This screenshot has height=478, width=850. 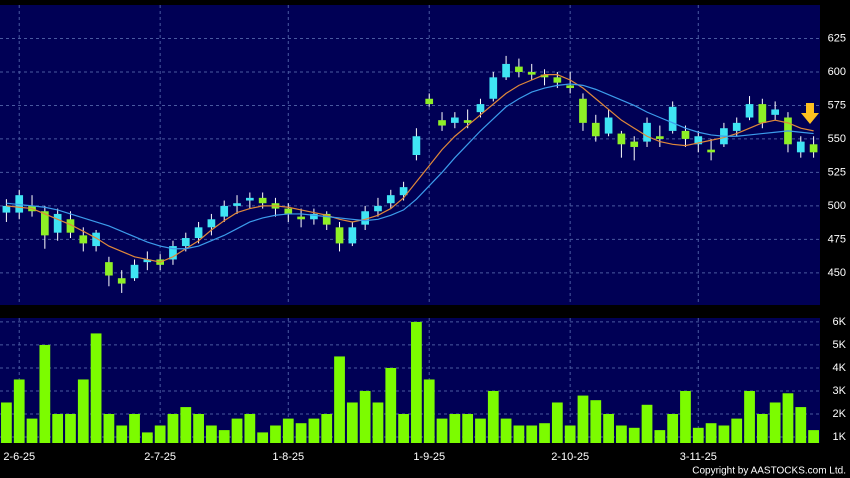 What do you see at coordinates (840, 322) in the screenshot?
I see `y-tick-label: 6K` at bounding box center [840, 322].